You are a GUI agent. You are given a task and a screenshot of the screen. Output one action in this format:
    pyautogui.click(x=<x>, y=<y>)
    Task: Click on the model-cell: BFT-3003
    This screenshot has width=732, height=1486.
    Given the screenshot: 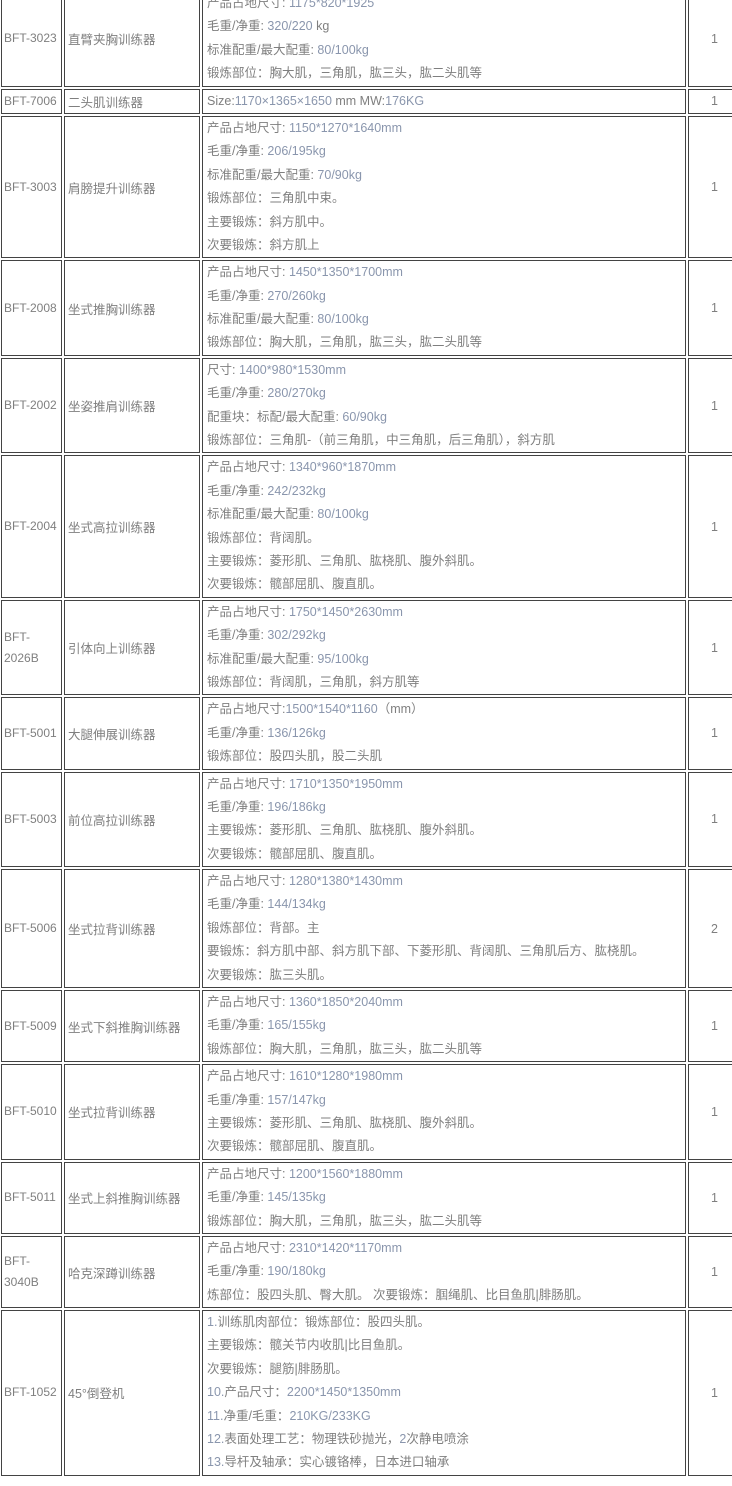 What is the action you would take?
    pyautogui.click(x=31, y=187)
    